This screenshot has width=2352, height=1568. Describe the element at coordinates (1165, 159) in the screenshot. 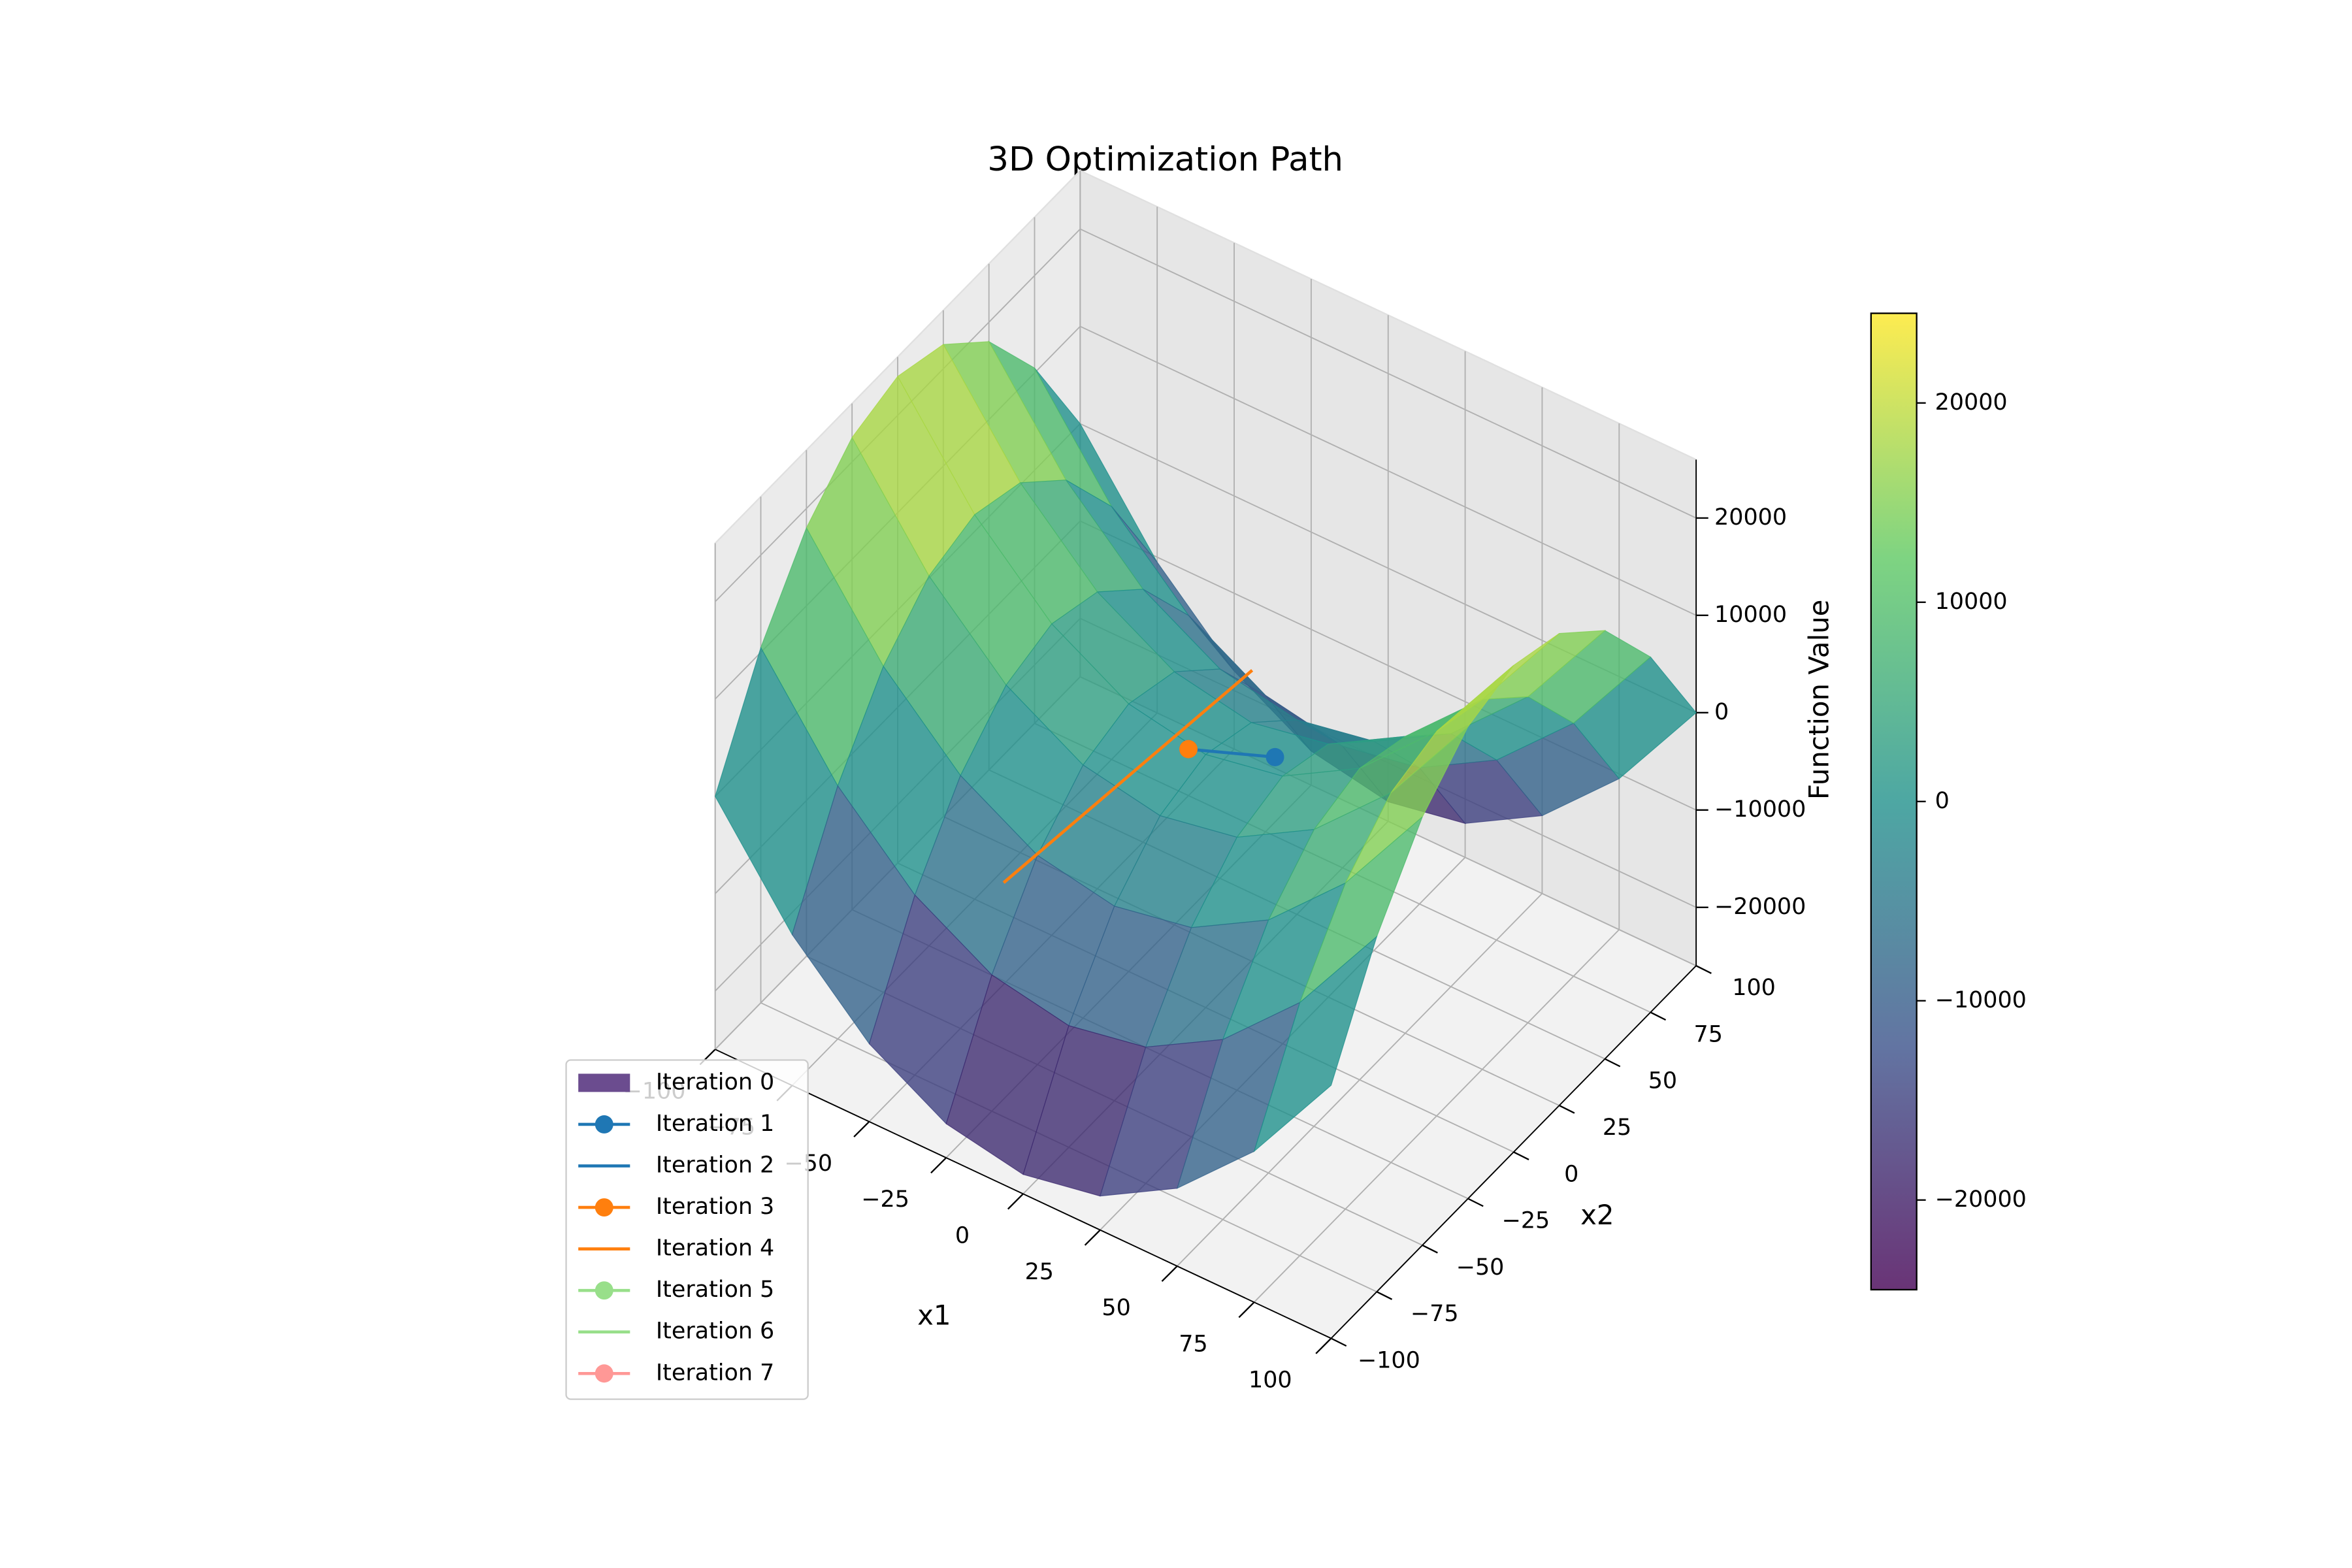

I see `chart-title: 3D Optimization Path` at that location.